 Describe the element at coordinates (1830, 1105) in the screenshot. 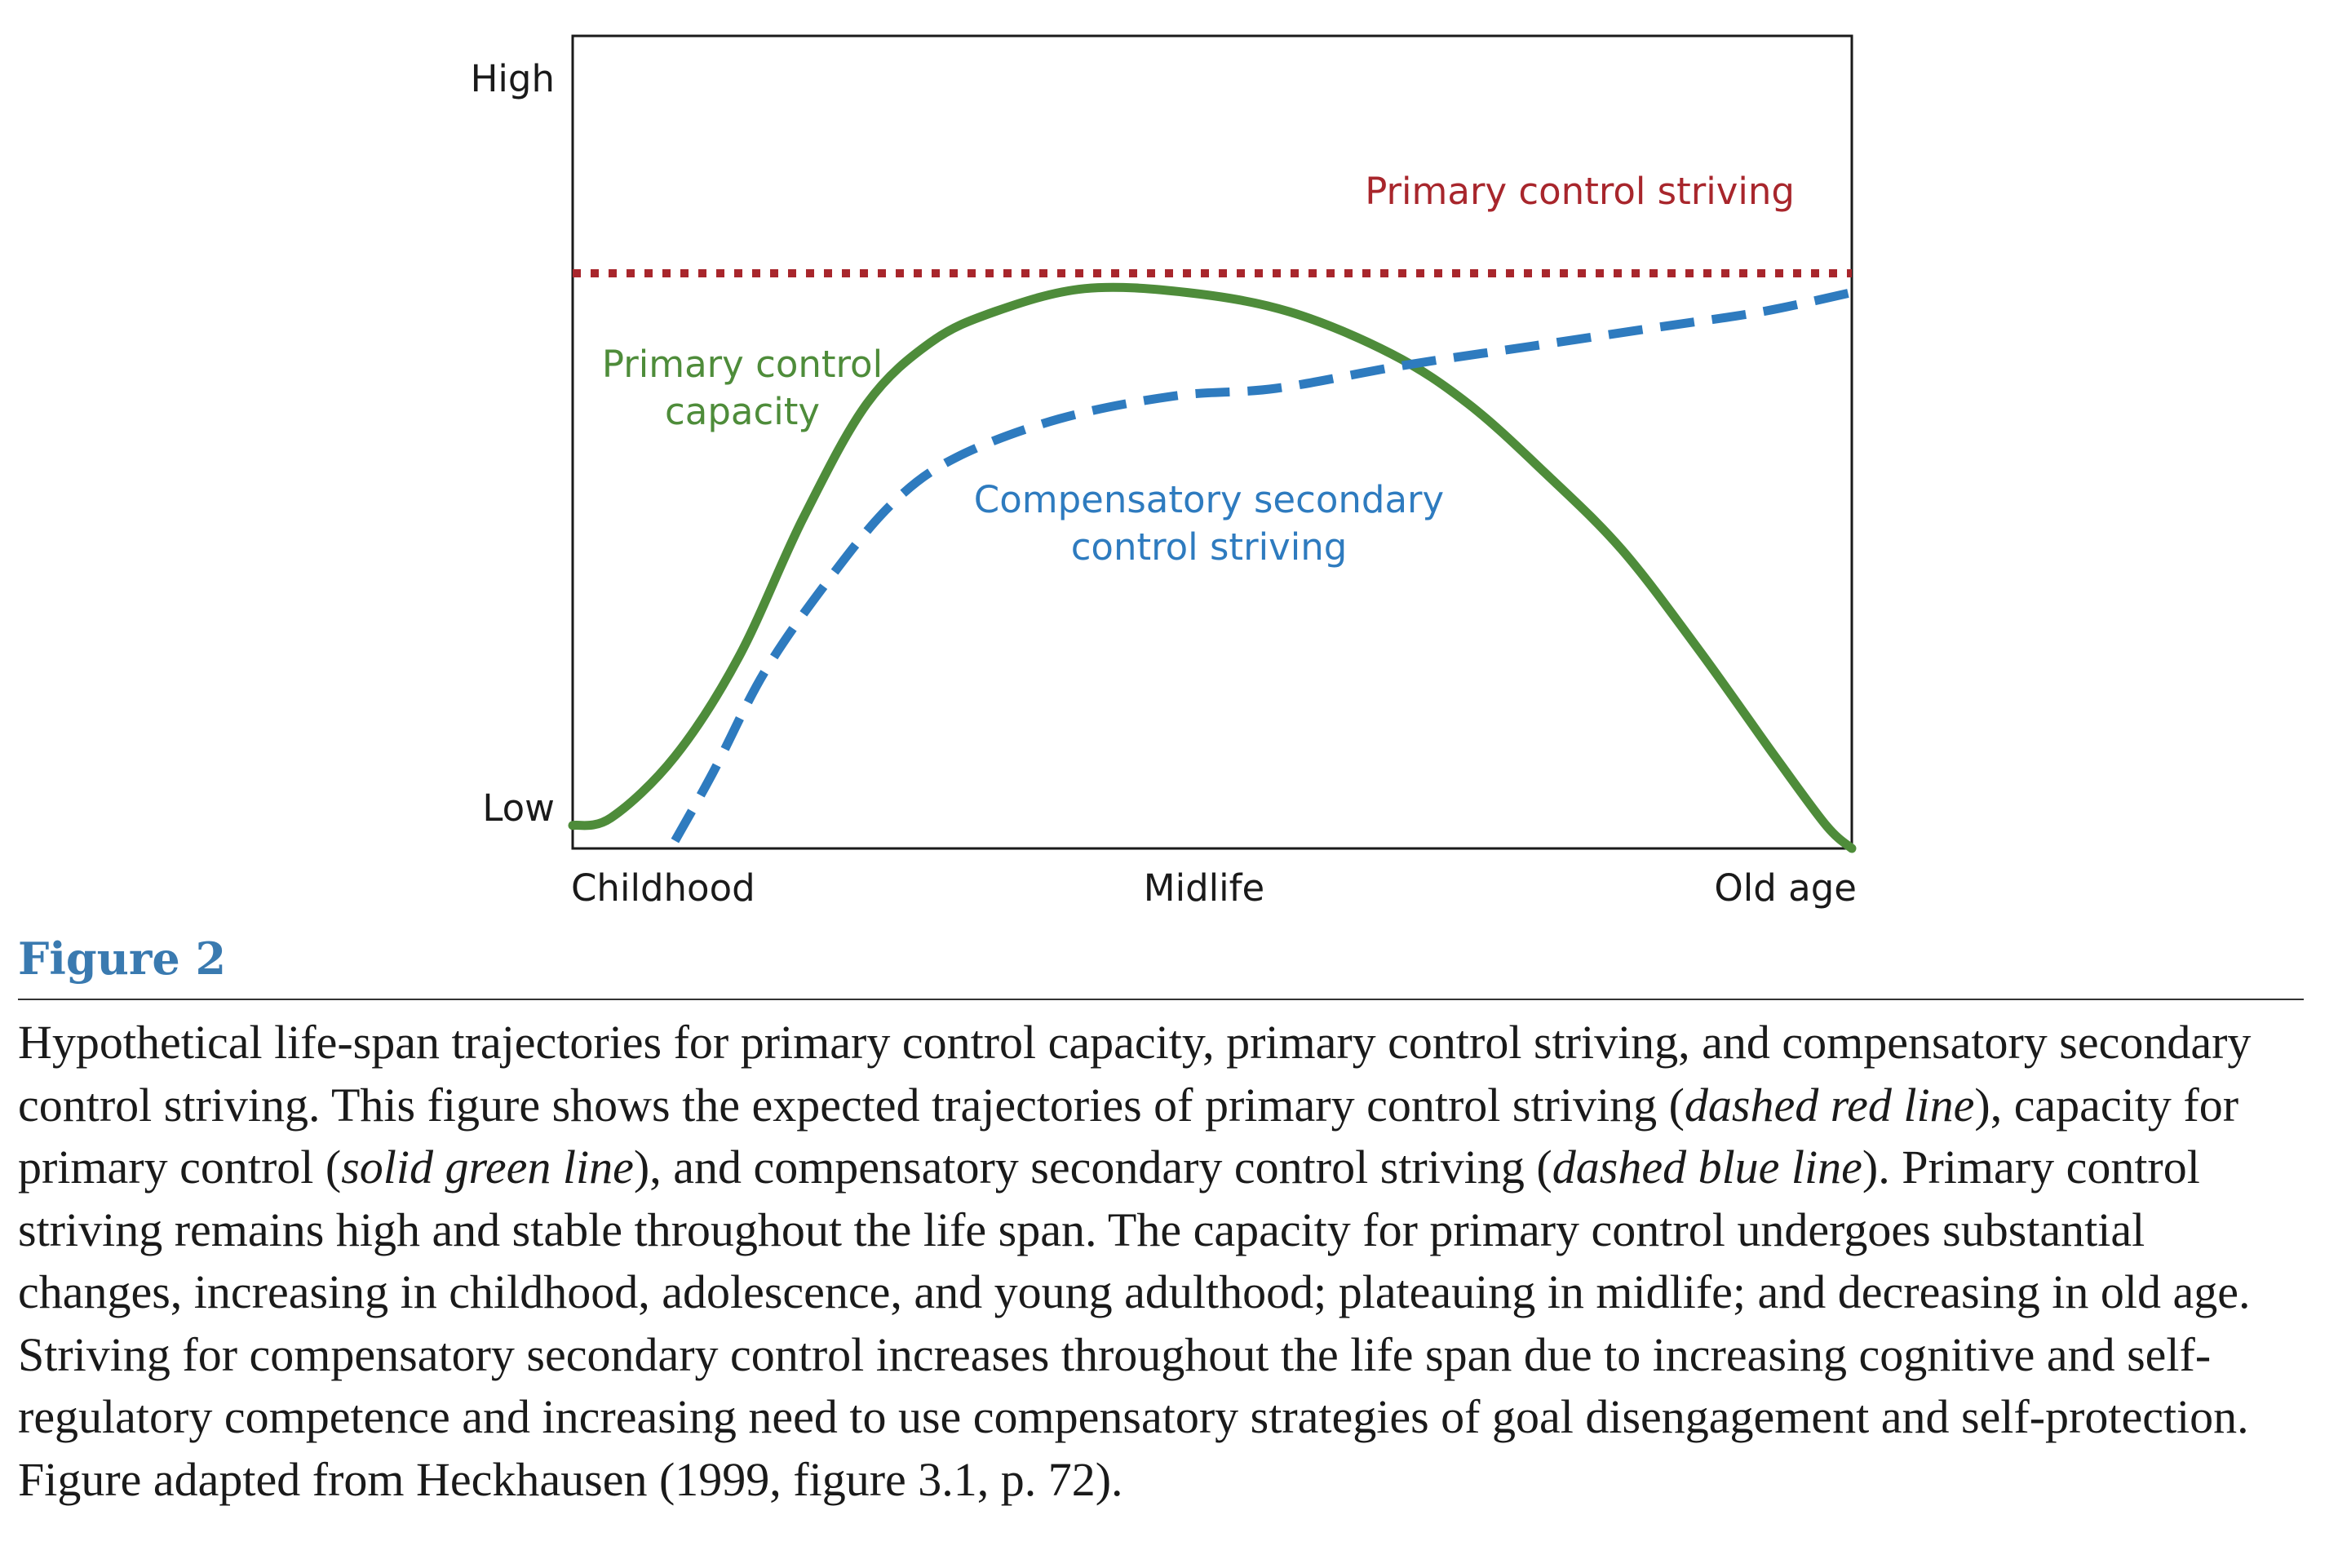

I see `caption-italic-red: dashed red line` at that location.